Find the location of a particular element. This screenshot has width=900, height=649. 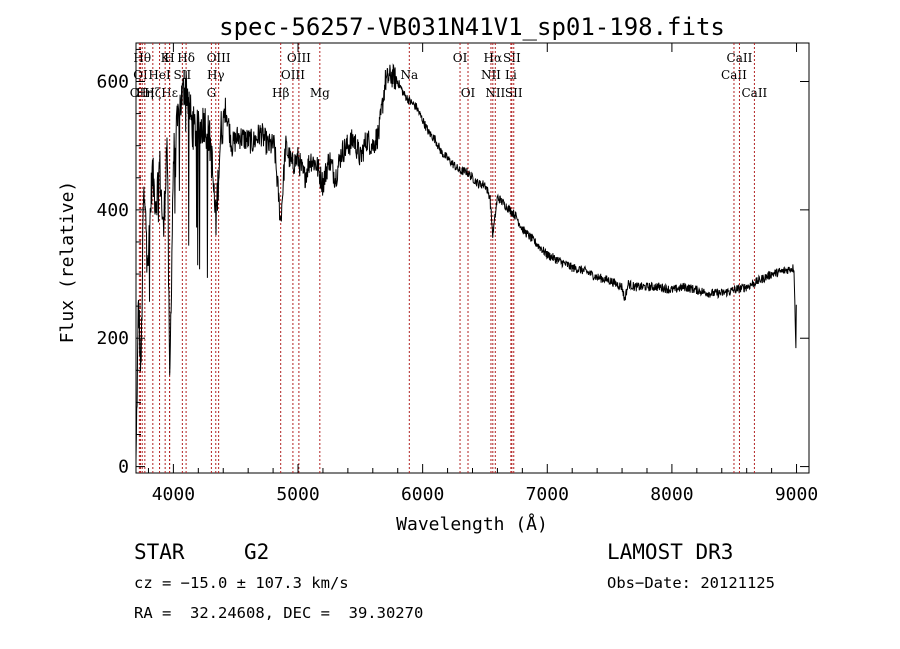

object-class: STAR is located at coordinates (159, 552).